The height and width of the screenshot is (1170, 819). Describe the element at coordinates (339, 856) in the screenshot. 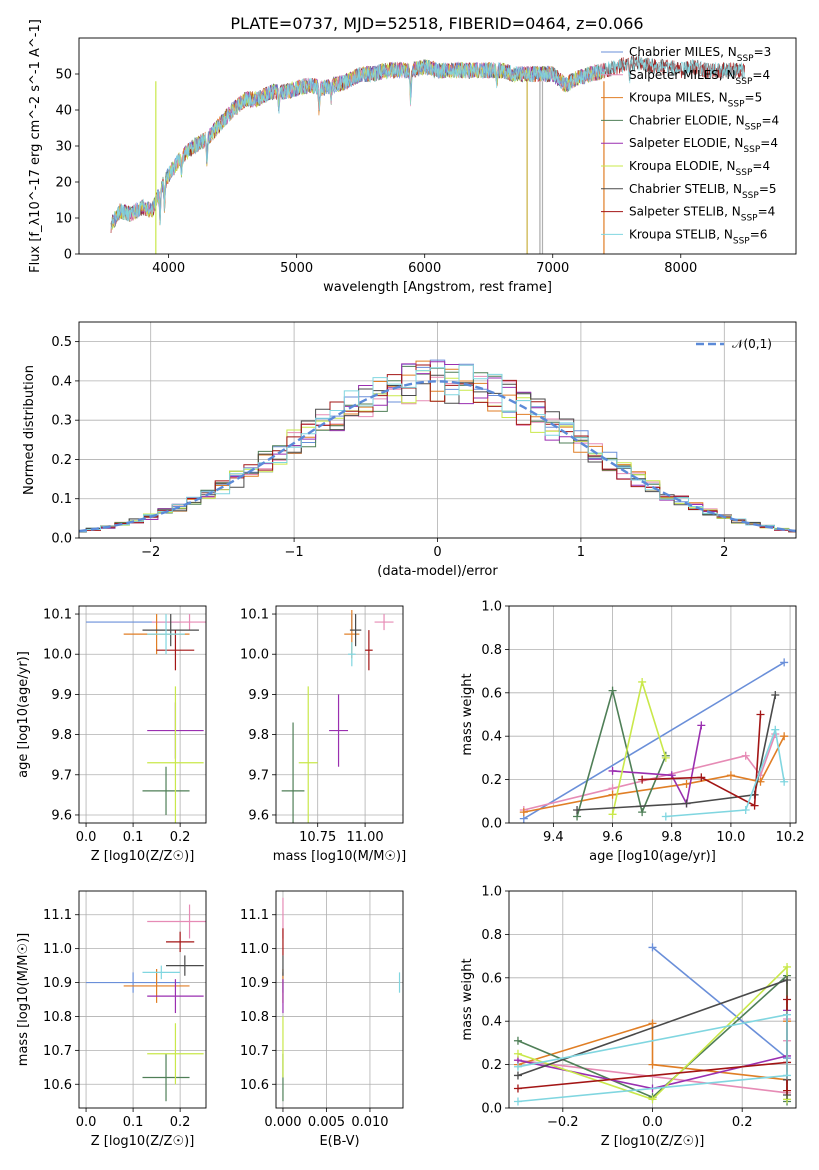

I see `x-axis-label: mass [log10(M/M☉)]` at that location.